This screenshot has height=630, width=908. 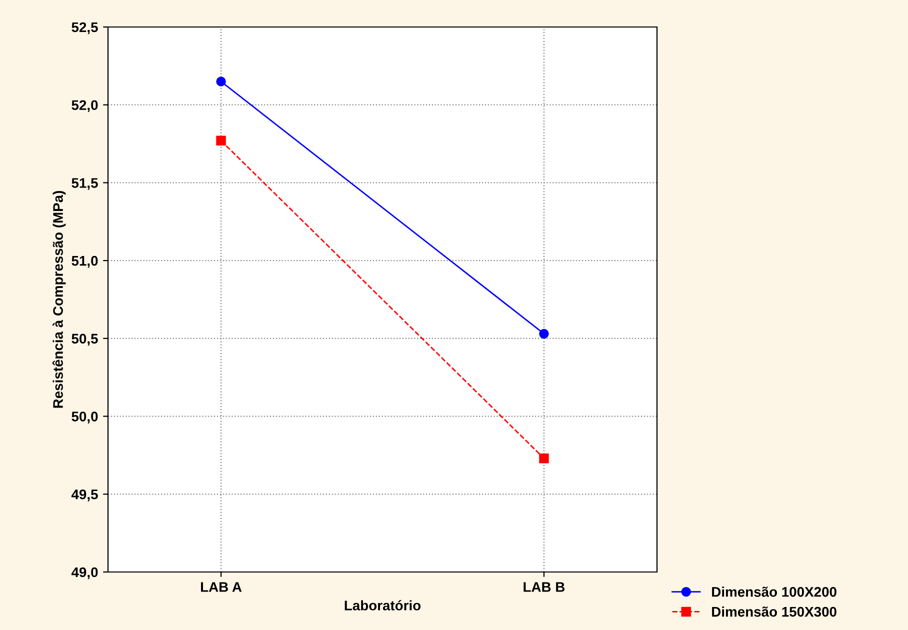 I want to click on y-tick-label: 49,5, so click(x=84, y=495).